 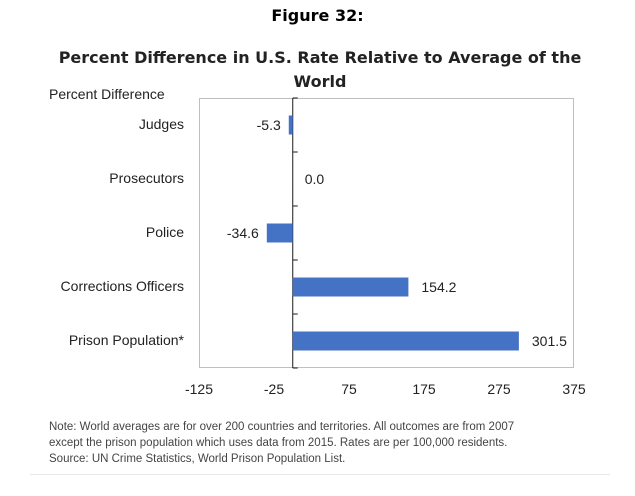 What do you see at coordinates (317, 15) in the screenshot?
I see `figure-label: Figure 32:` at bounding box center [317, 15].